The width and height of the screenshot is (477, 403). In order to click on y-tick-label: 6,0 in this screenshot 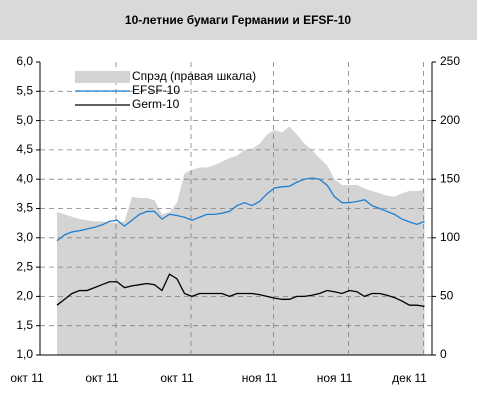, I will do `click(24, 61)`.